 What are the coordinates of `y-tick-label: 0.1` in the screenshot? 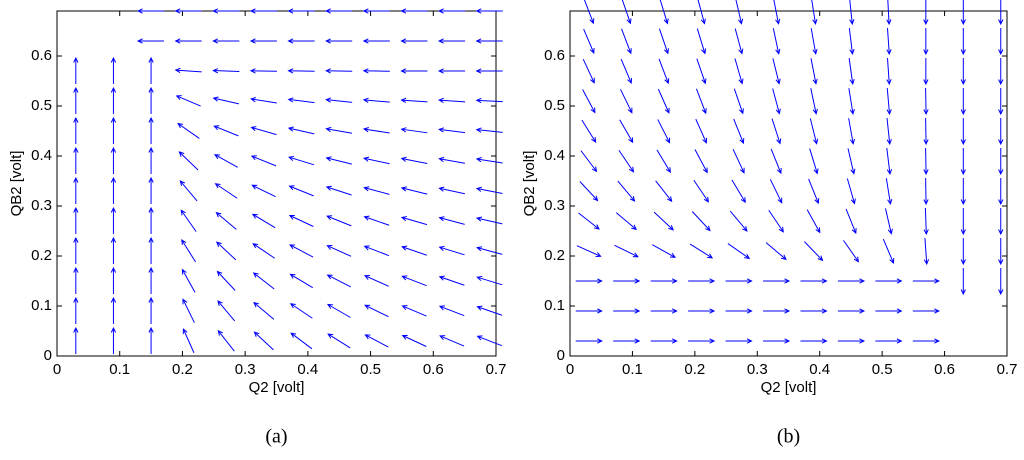 It's located at (41, 305).